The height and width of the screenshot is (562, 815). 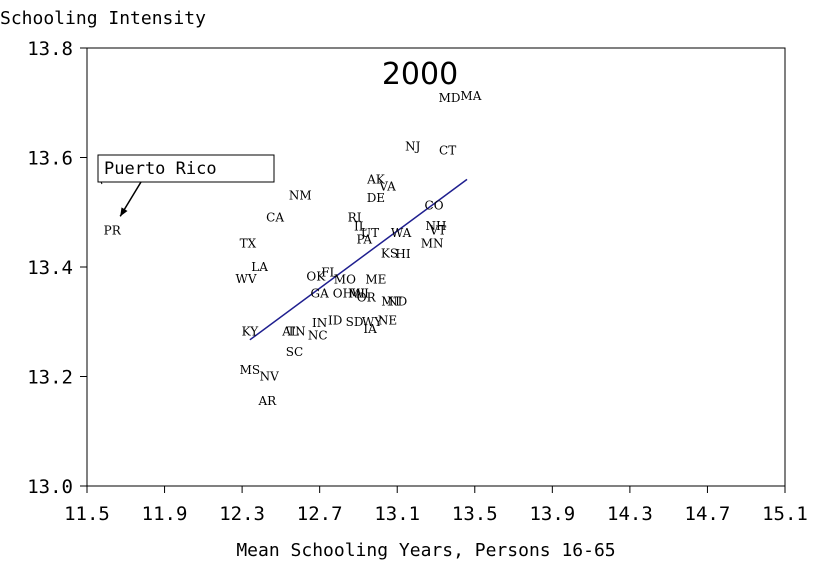 What do you see at coordinates (360, 293) in the screenshot?
I see `point-label-wi: WI` at bounding box center [360, 293].